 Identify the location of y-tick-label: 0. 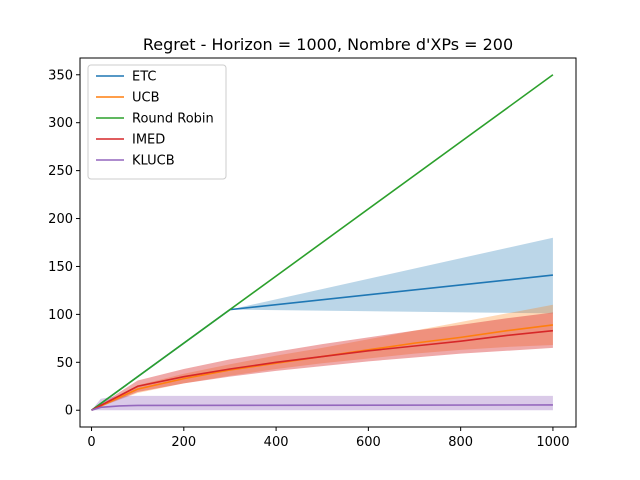
(69, 411).